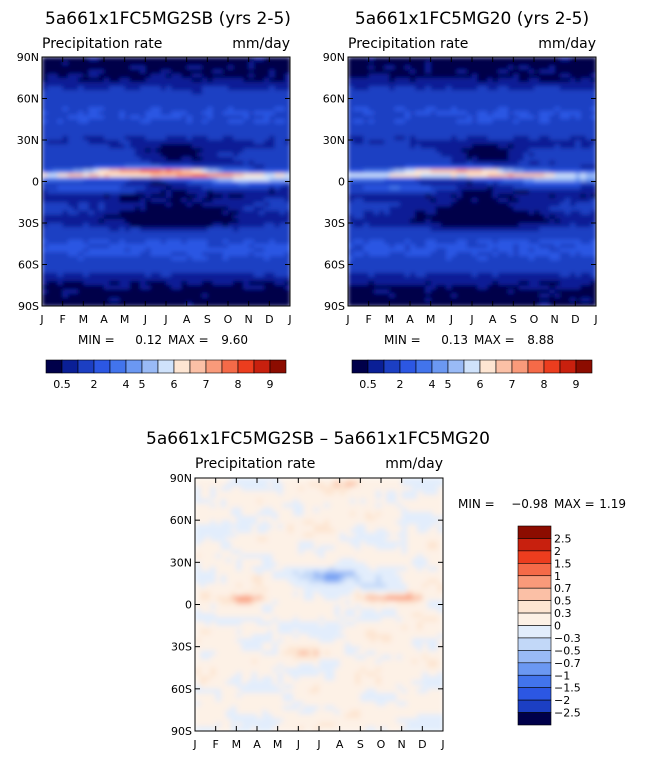 The width and height of the screenshot is (645, 760). I want to click on y-tick-label: 90S, so click(28, 306).